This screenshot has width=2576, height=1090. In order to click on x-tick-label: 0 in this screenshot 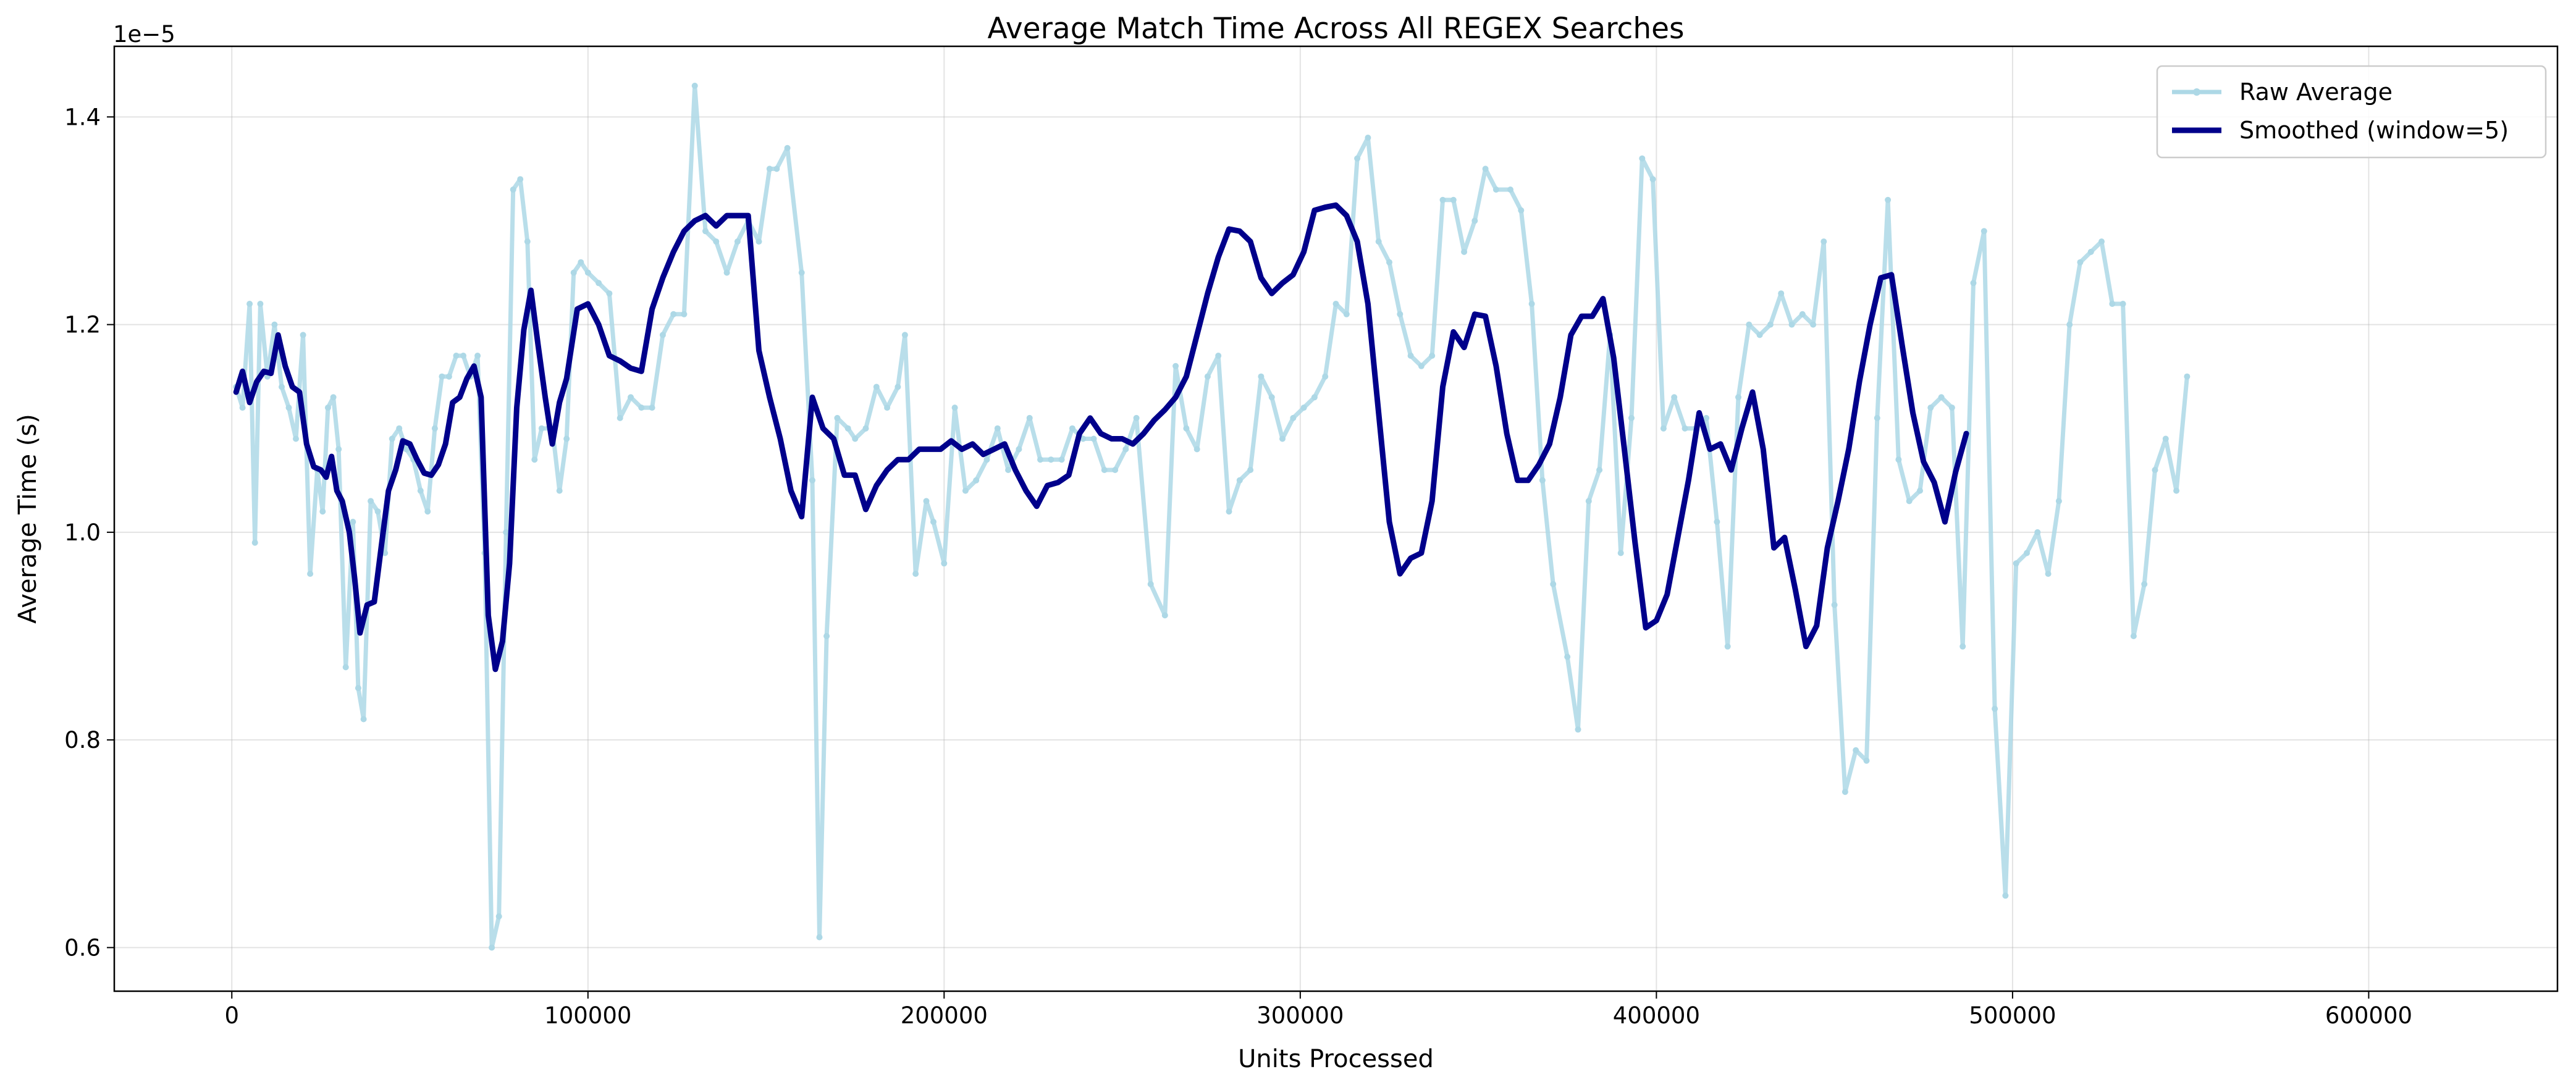, I will do `click(231, 1015)`.